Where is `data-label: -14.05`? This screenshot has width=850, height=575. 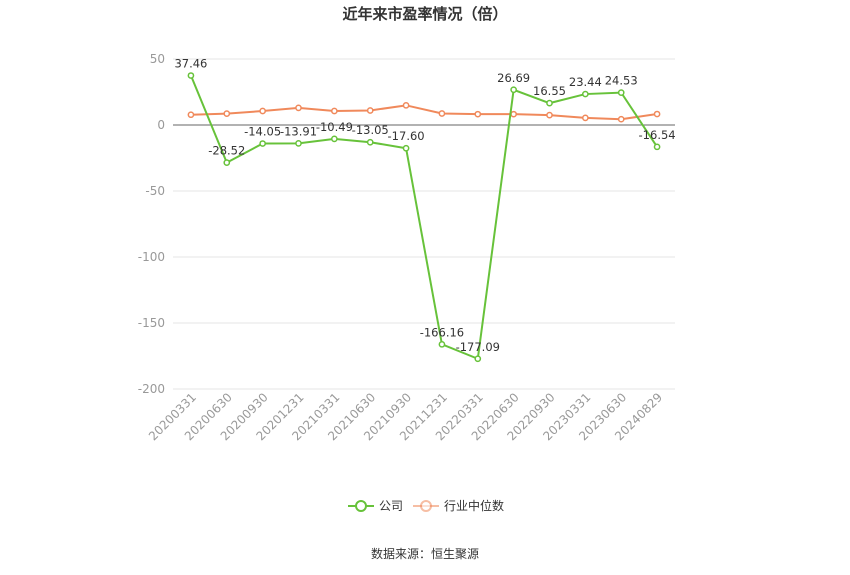 data-label: -14.05 is located at coordinates (262, 132).